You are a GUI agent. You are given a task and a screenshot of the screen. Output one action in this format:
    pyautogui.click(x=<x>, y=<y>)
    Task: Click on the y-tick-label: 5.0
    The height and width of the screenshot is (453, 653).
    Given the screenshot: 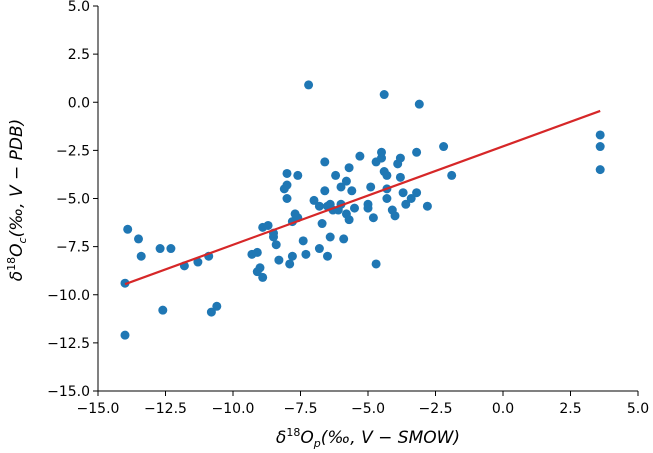 What is the action you would take?
    pyautogui.click(x=79, y=7)
    